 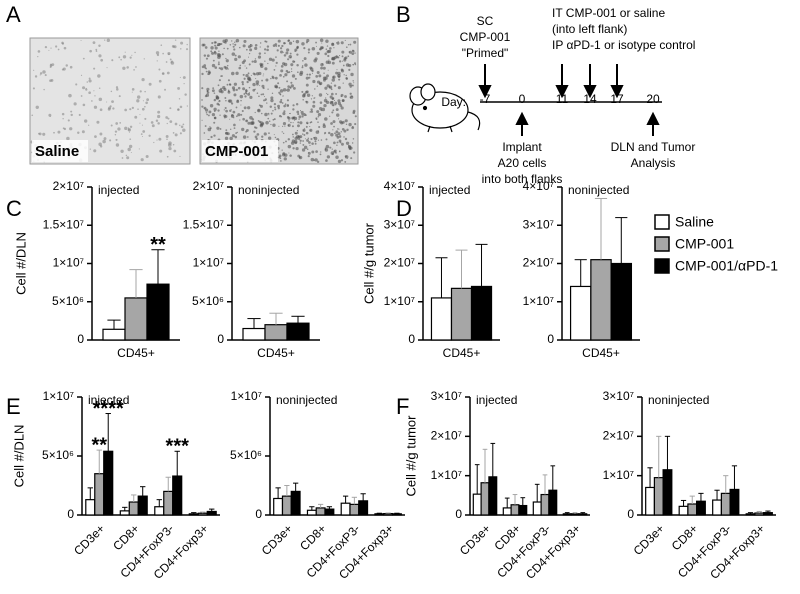 I want to click on image-label: CMP-001, so click(x=236, y=151).